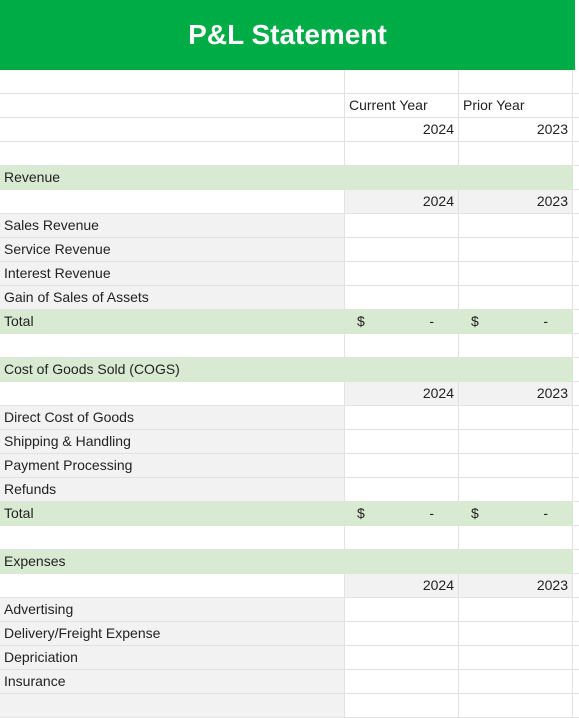  Describe the element at coordinates (172, 442) in the screenshot. I see `line-item-label: Shipping & Handling` at that location.